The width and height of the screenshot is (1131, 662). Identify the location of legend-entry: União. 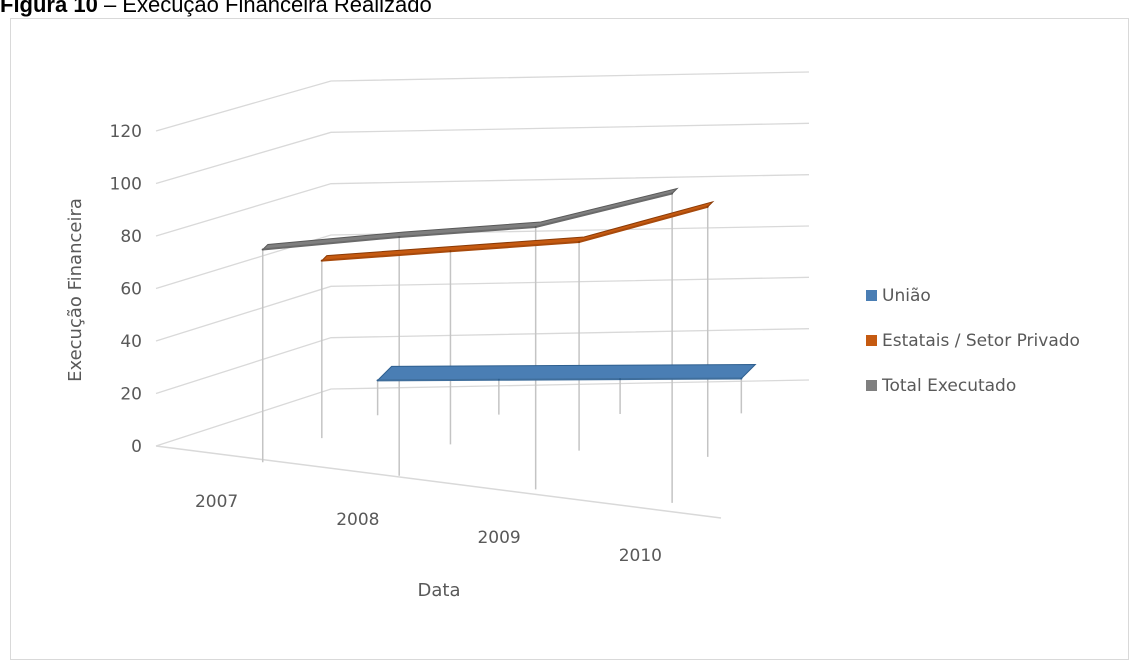
(906, 296).